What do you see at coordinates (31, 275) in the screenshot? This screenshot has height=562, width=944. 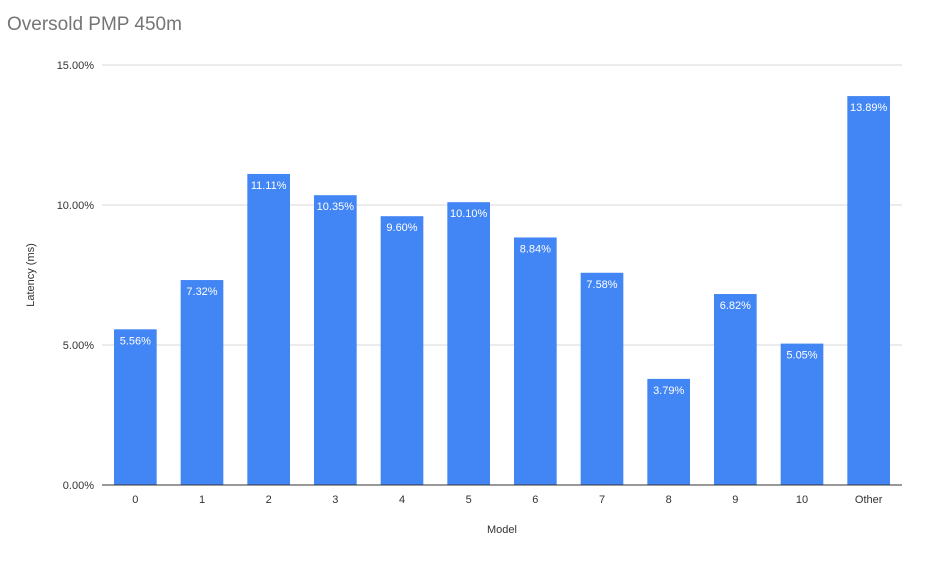 I see `y-axis-title: Latency (ms)` at bounding box center [31, 275].